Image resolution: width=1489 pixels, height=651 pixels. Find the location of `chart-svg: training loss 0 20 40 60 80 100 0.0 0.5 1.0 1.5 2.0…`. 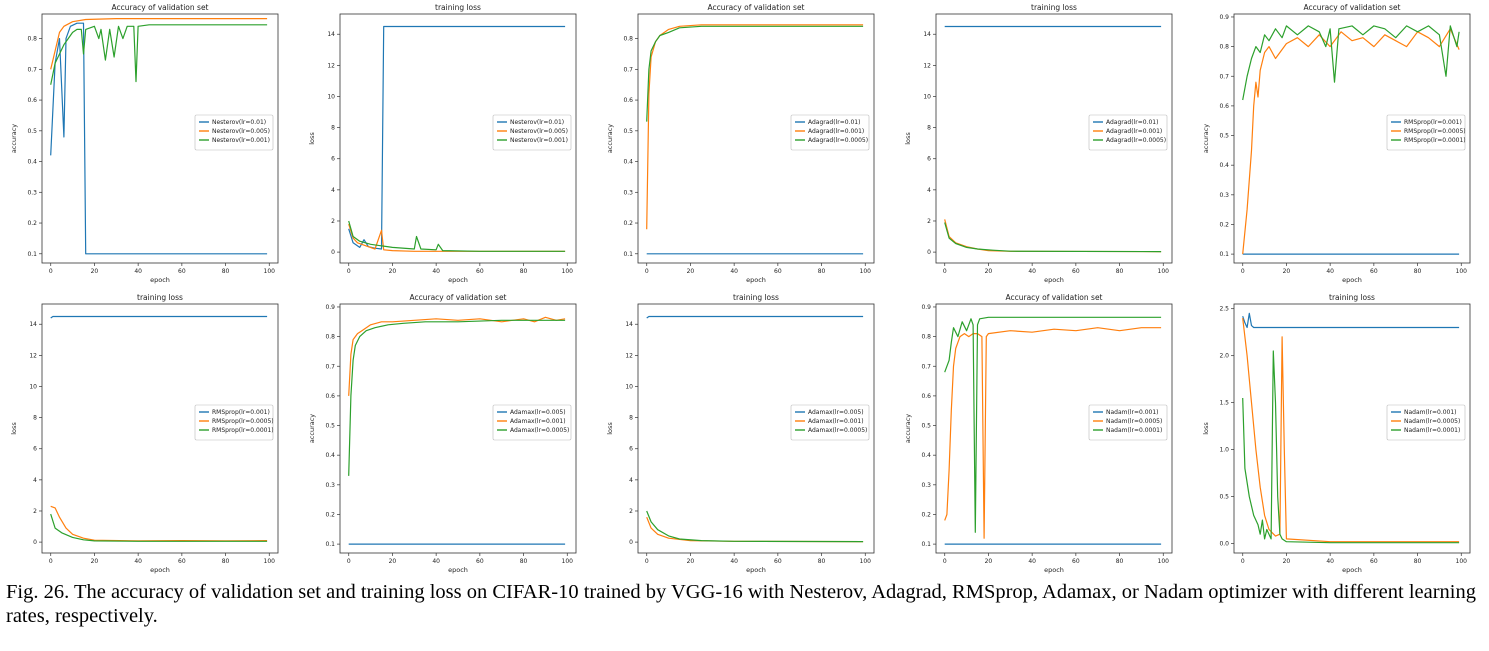

chart-svg: training loss 0 20 40 60 80 100 0.0 0.5 1.0 1.5 2.0… is located at coordinates (1336, 433).